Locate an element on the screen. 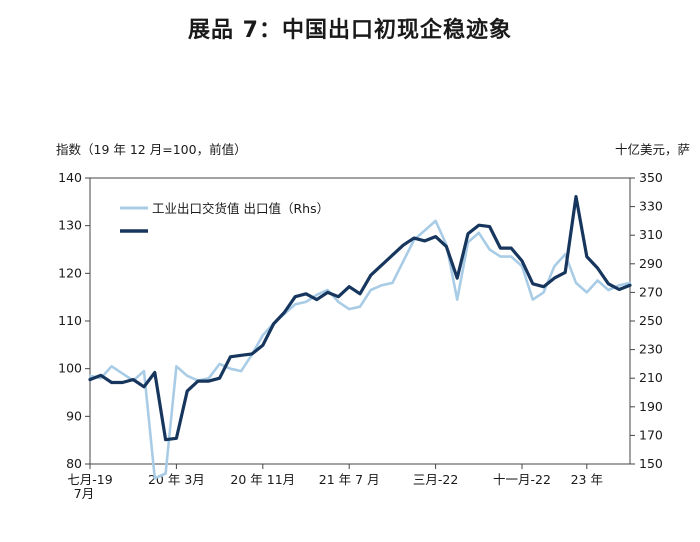 This screenshot has width=700, height=542. x-axis-tick-label: 20 年 3月 is located at coordinates (176, 479).